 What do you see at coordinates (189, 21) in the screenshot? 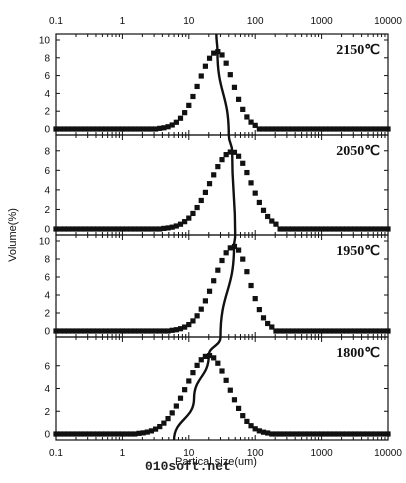
I see `x-tick-label-top: 10` at bounding box center [189, 21].